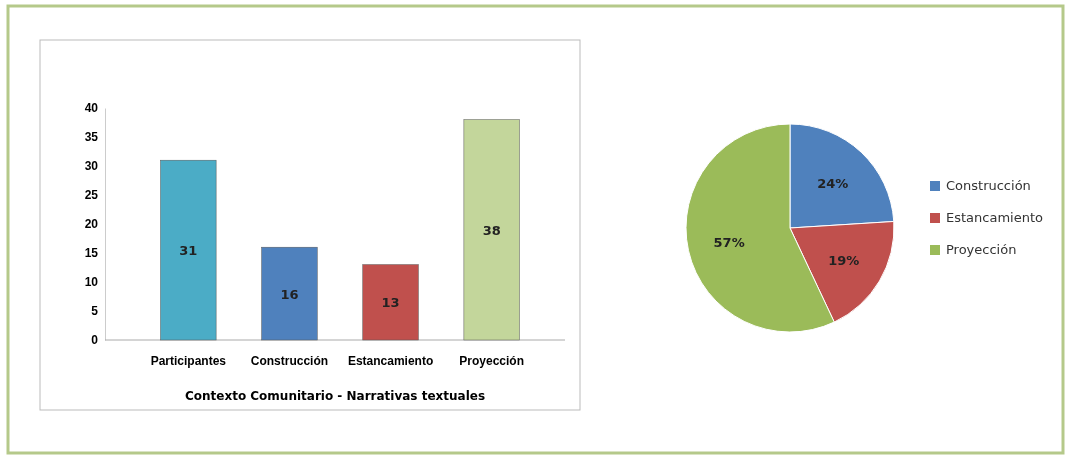 The image size is (1071, 459). I want to click on y-tick-label: 25, so click(91, 195).